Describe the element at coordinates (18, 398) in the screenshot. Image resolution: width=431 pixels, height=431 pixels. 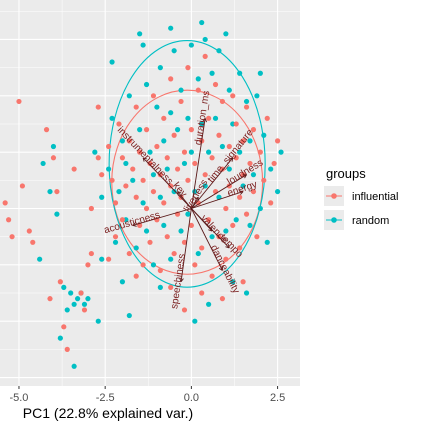
I see `x-tick-label: -5.0` at that location.